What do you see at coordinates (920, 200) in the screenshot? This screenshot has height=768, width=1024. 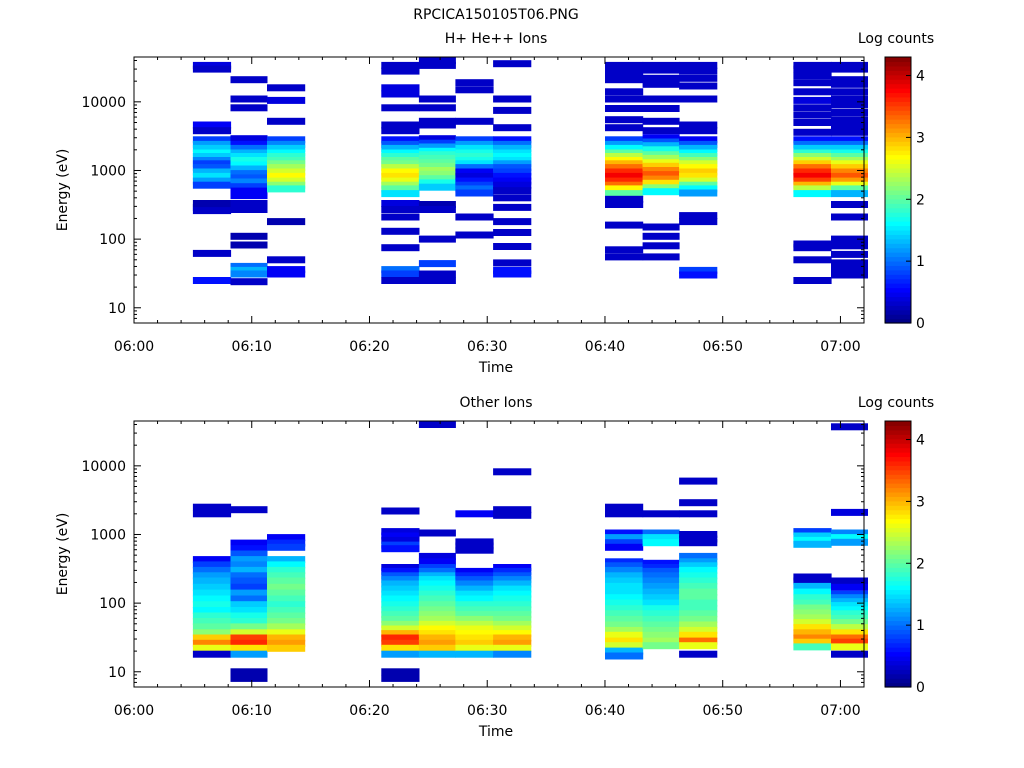 I see `colorbar-tick-label: 2` at bounding box center [920, 200].